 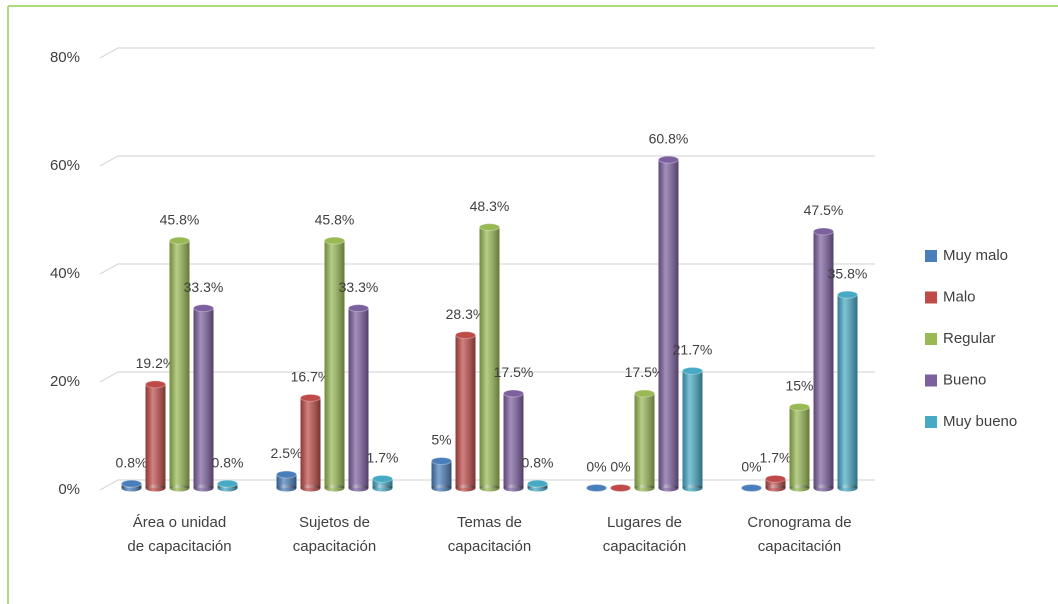 I want to click on x-tick-label: Cronograma de, so click(x=799, y=522).